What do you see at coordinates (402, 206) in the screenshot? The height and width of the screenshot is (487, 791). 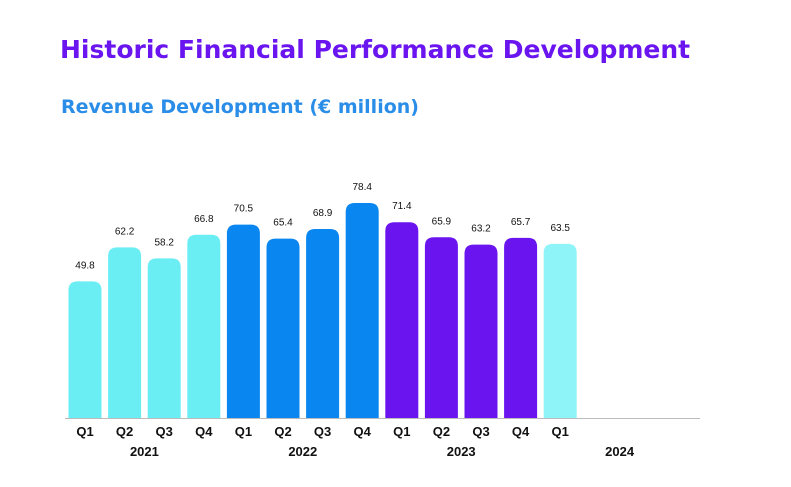 I see `bar-value-label: 71.4` at bounding box center [402, 206].